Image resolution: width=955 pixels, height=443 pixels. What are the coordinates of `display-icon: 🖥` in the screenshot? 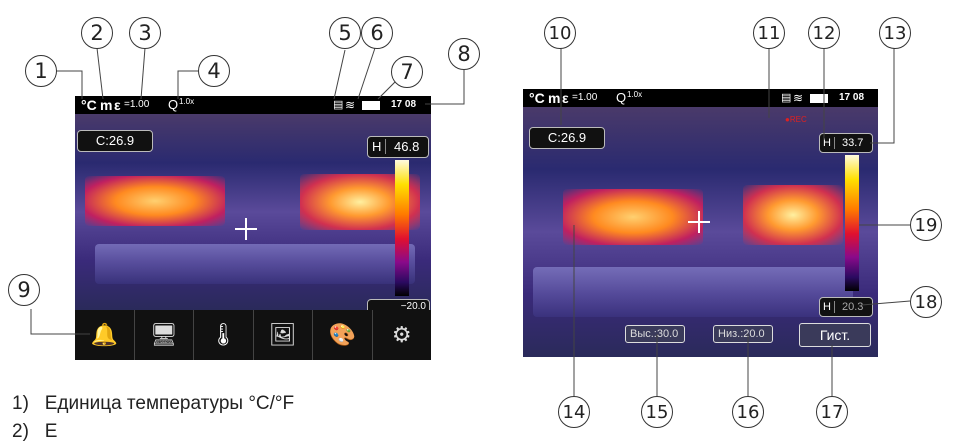 It's located at (163, 335).